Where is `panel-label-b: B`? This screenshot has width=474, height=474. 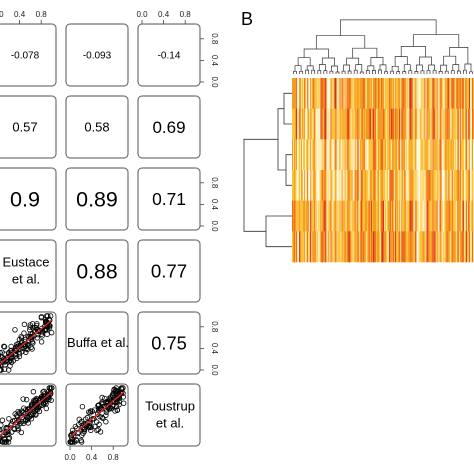
panel-label-b: B is located at coordinates (247, 19).